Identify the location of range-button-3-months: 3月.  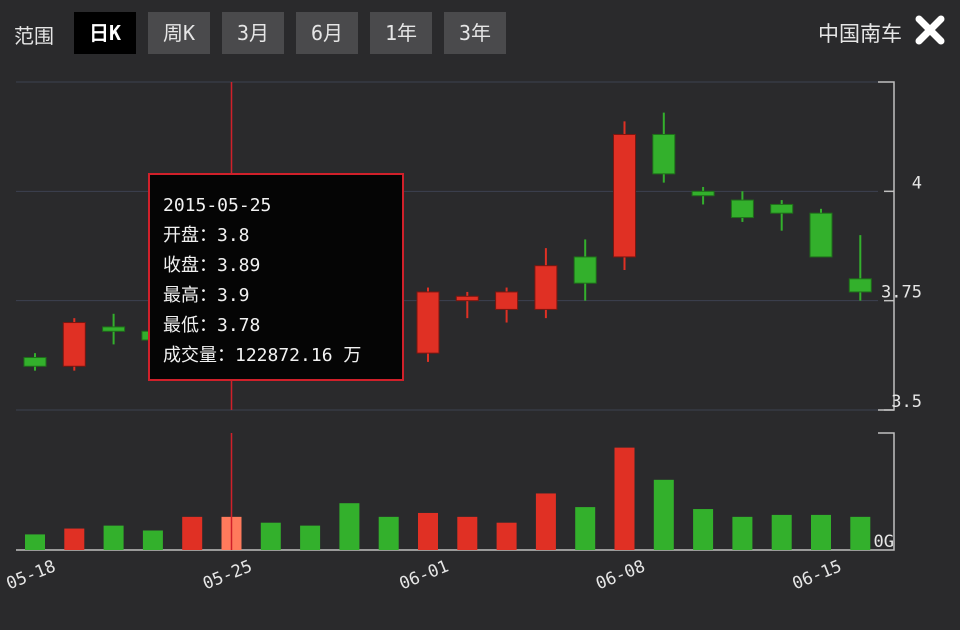
(253, 33).